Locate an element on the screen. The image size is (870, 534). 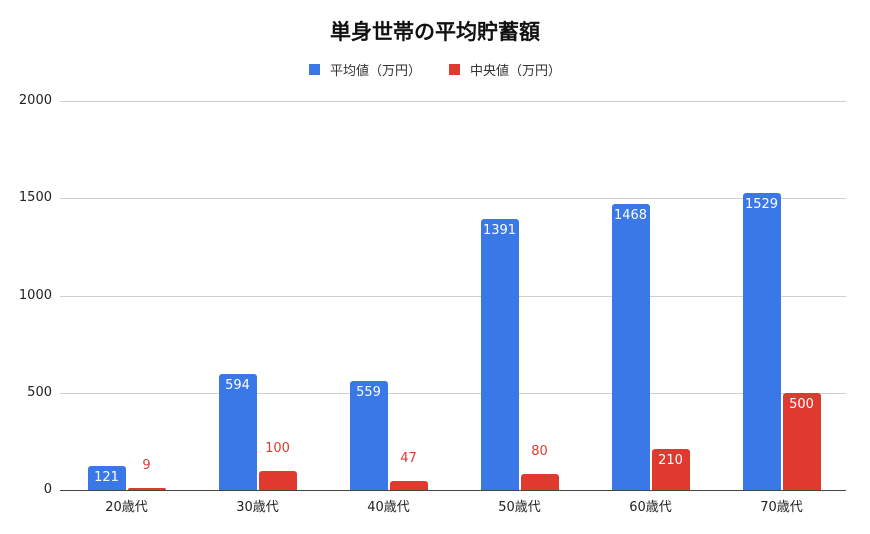
legend: 平均値（万円） 中央値（万円） is located at coordinates (435, 69).